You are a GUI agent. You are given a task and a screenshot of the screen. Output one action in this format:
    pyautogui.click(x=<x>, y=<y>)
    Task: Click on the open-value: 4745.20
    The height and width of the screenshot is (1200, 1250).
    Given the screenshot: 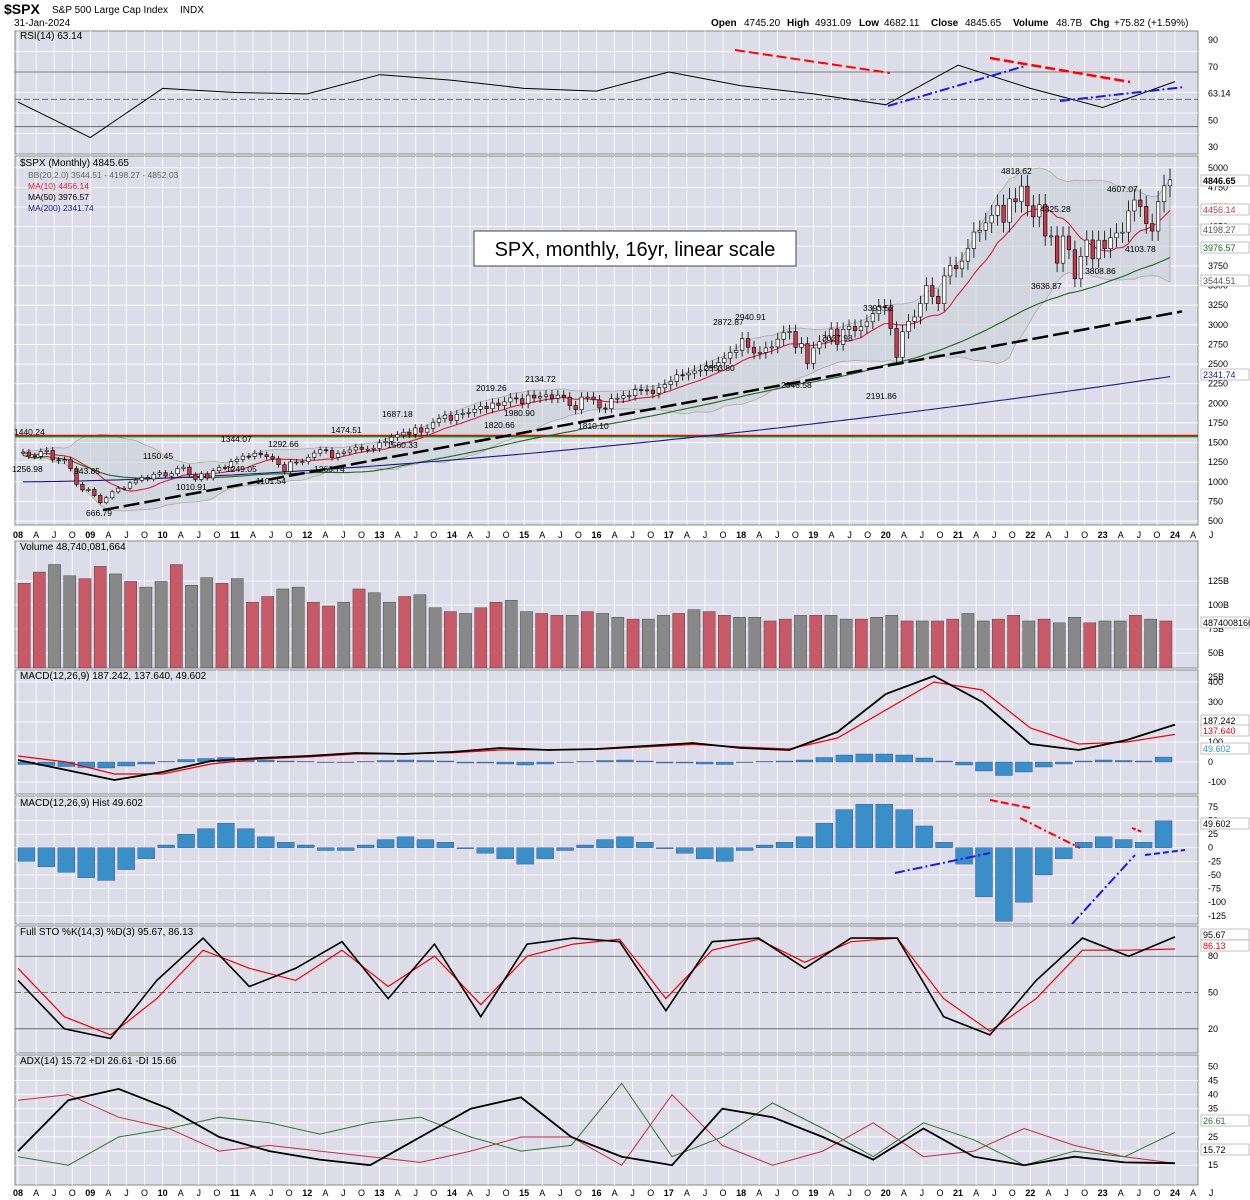 What is the action you would take?
    pyautogui.click(x=762, y=23)
    